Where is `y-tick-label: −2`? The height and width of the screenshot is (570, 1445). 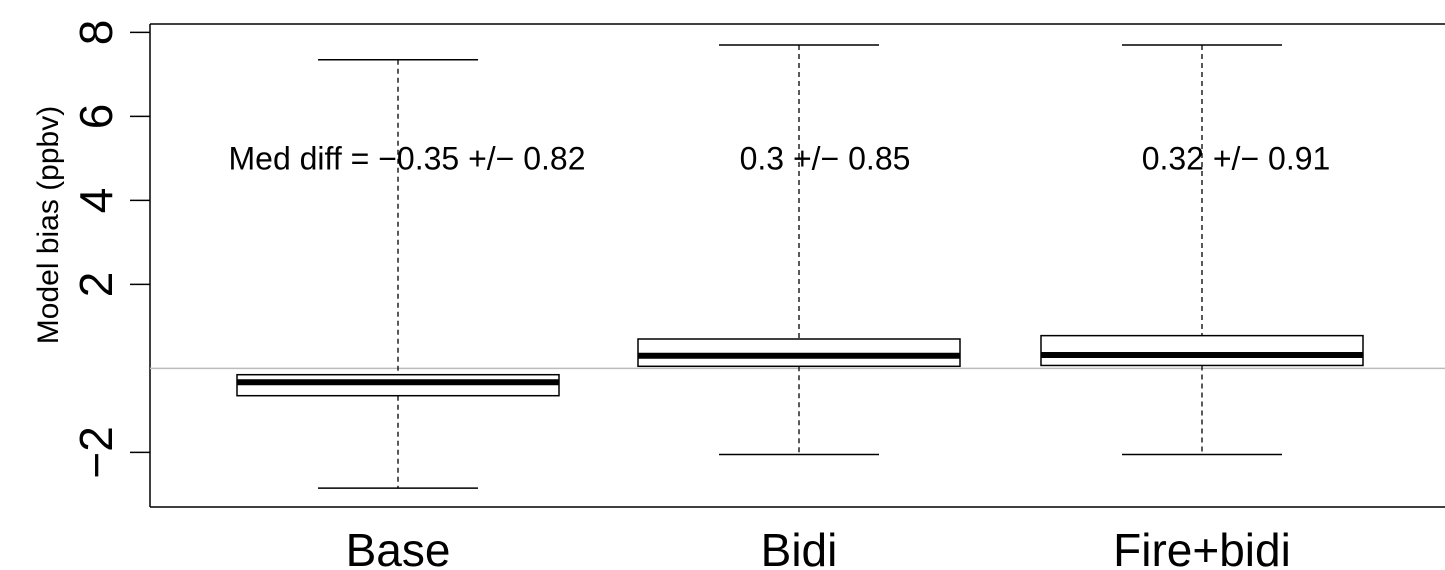 y-tick-label: −2 is located at coordinates (96, 452).